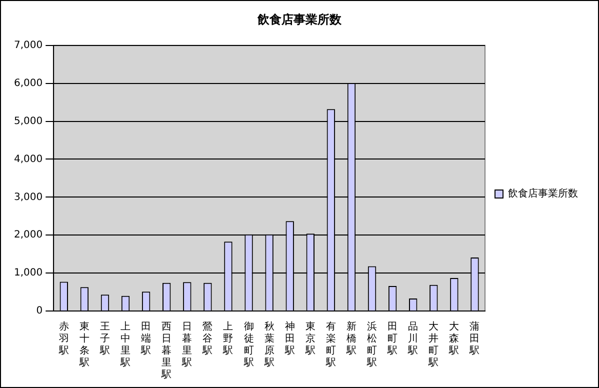 This screenshot has height=388, width=599. I want to click on legend-label: 飲食店事業所数, so click(543, 194).